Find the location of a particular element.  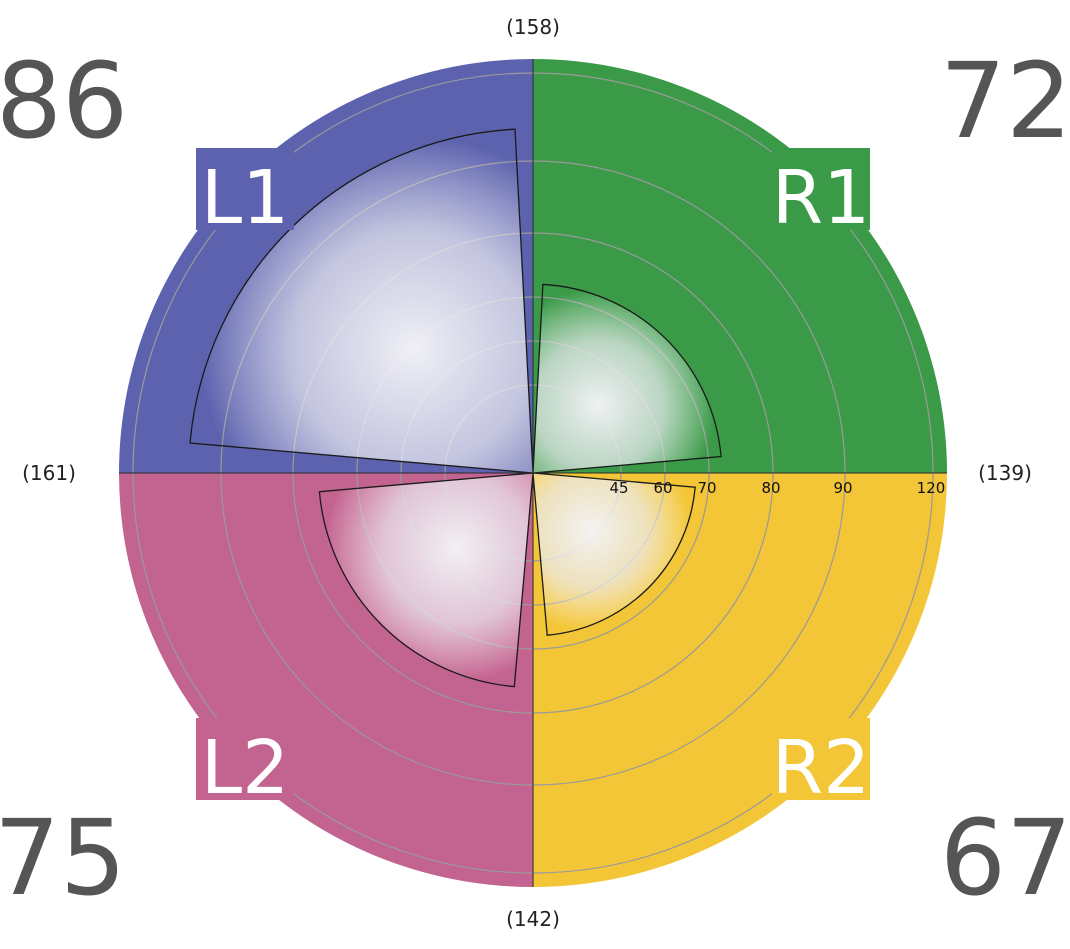

quad-label-r1: R1 is located at coordinates (821, 194).